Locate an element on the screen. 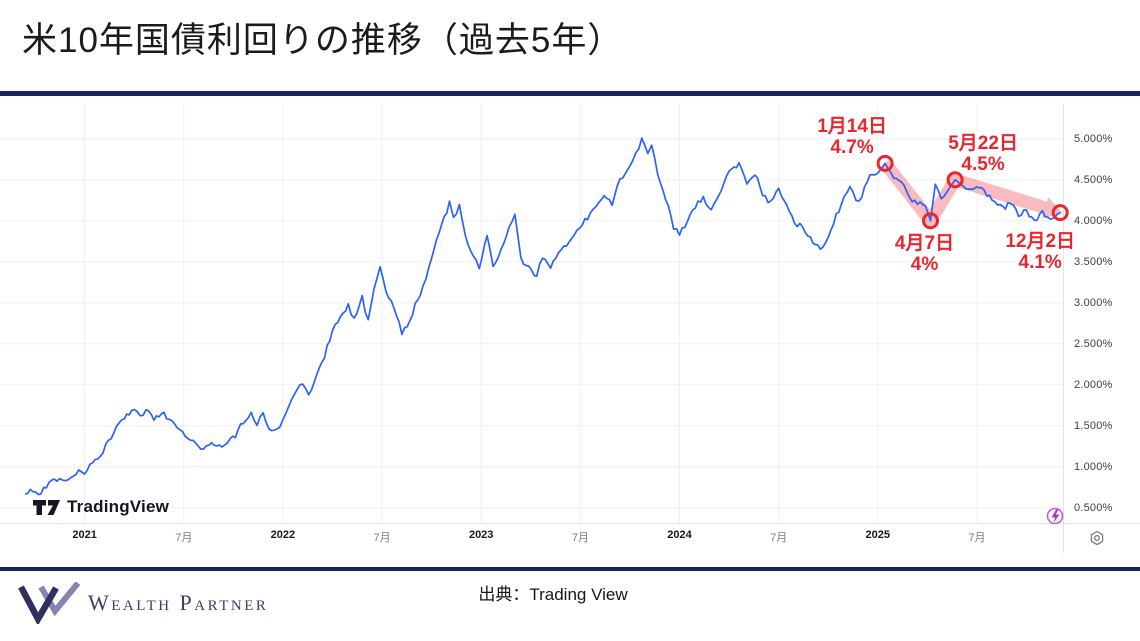 This screenshot has height=641, width=1140. page-title: 米10年国債利回りの推移（過去5年） is located at coordinates (323, 40).